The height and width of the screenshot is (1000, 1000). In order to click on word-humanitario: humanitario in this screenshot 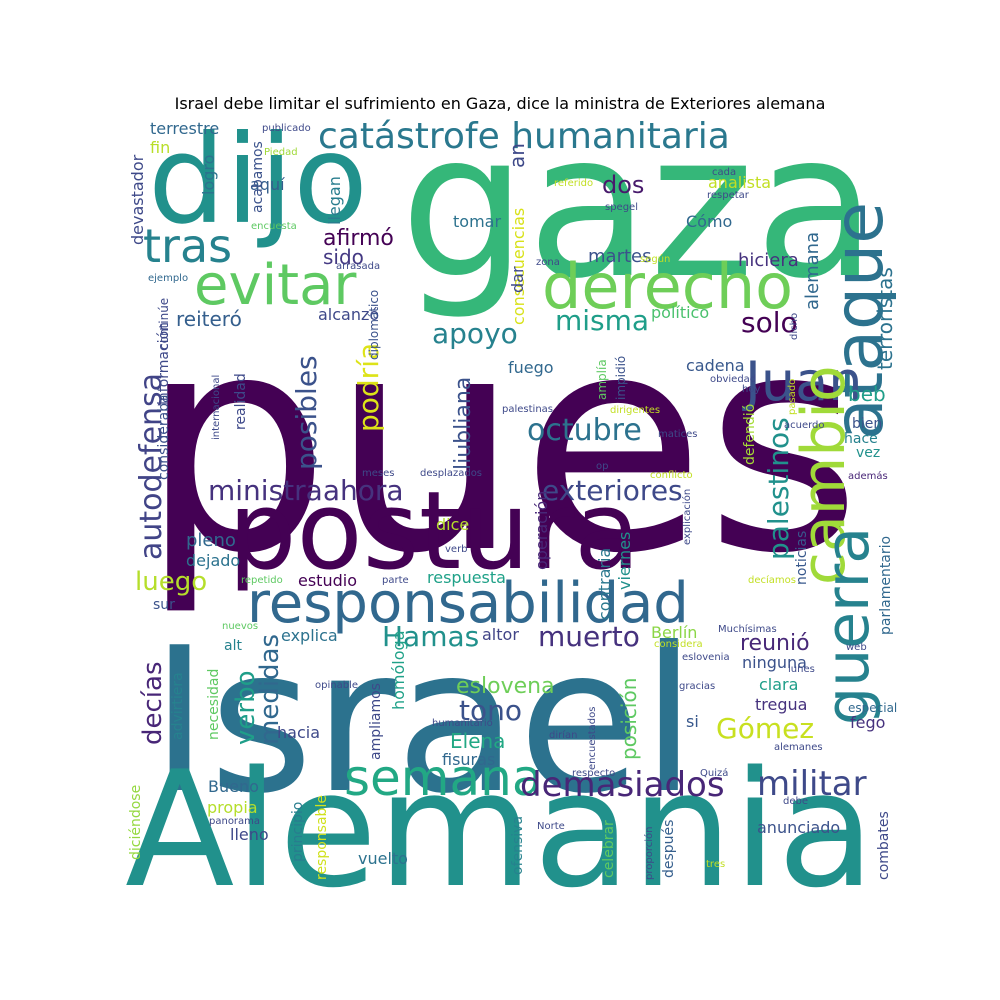, I will do `click(462, 723)`.